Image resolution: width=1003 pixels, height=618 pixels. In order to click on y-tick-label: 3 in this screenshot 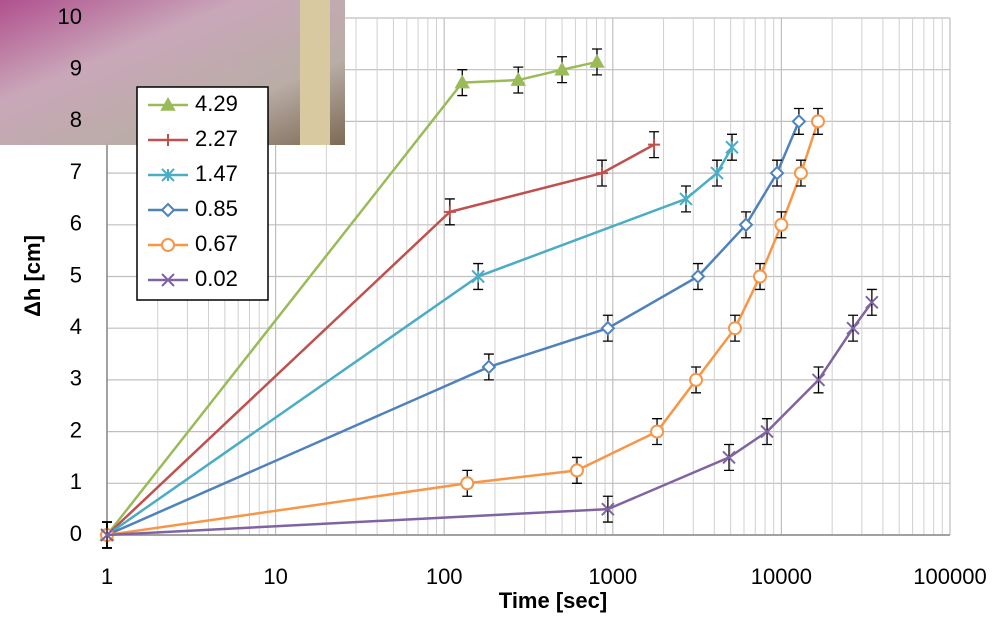, I will do `click(76, 378)`.